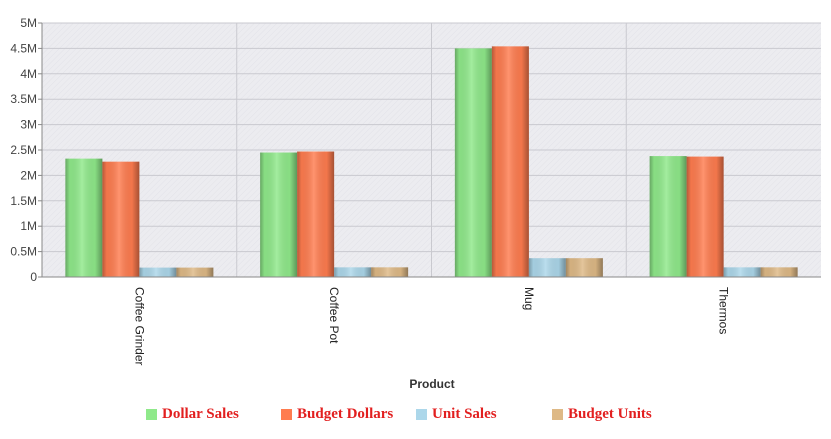  I want to click on legend-item: Unit Sales, so click(456, 414).